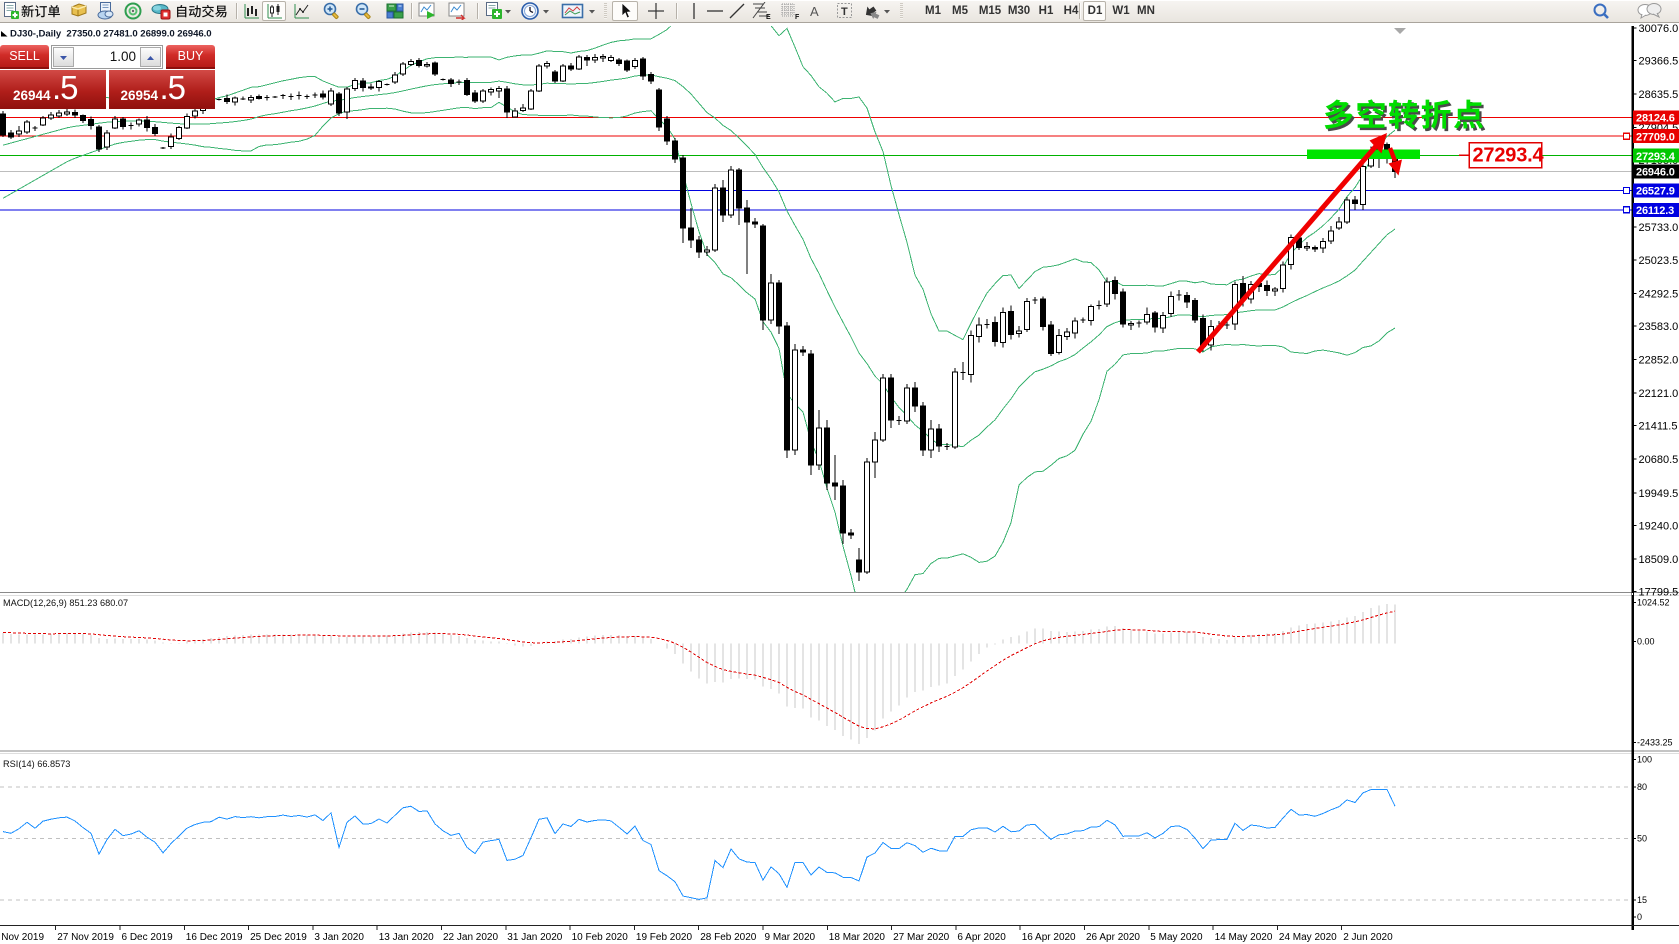  Describe the element at coordinates (85, 937) in the screenshot. I see `svg-text: 27 Nov 2019` at that location.